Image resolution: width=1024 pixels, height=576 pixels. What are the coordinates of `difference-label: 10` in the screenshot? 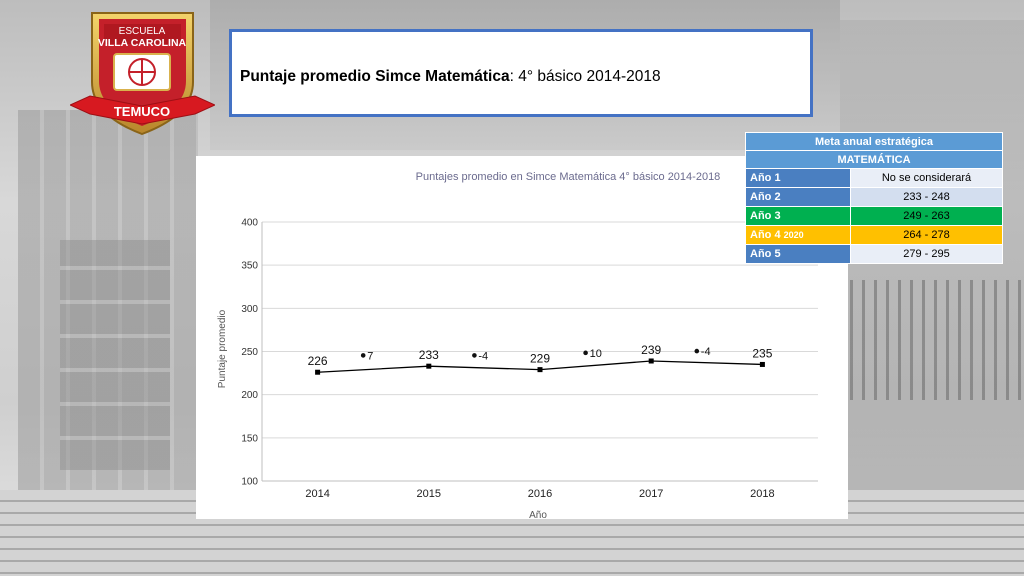 It's located at (596, 354).